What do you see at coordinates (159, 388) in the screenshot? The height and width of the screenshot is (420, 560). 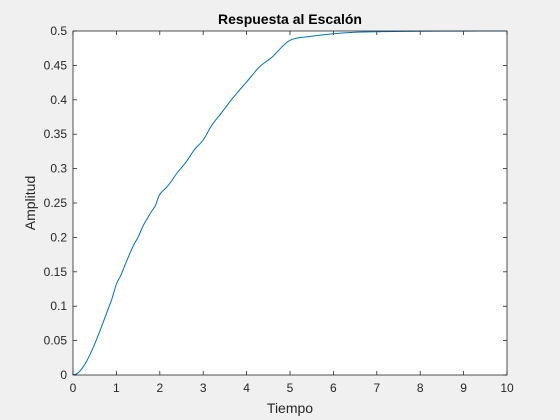 I see `x-tick-label: 2` at bounding box center [159, 388].